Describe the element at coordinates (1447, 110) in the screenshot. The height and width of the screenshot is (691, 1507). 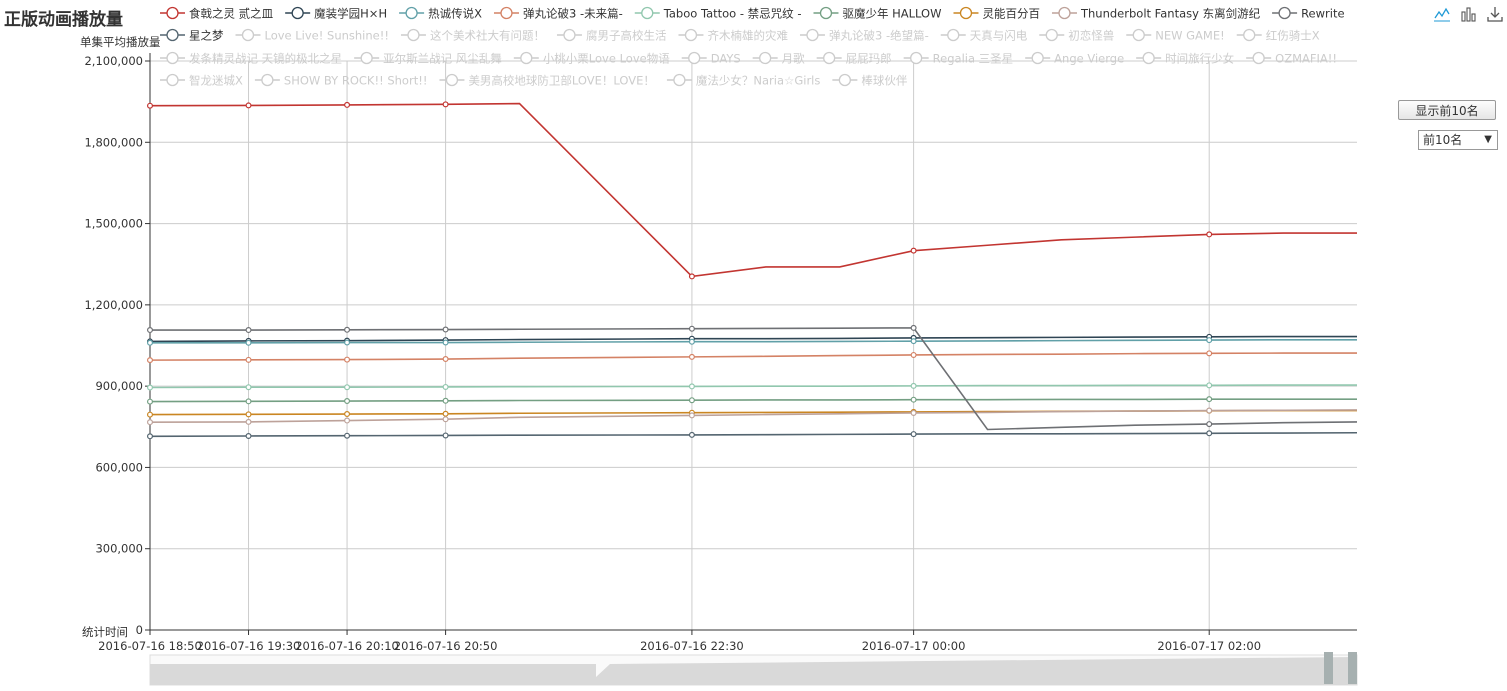
I see `show-top-10-button: 显示前10名` at that location.